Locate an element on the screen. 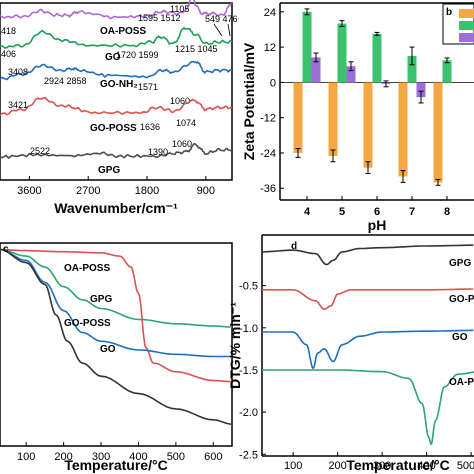  panel-d-series-go-poss is located at coordinates (368, 299).